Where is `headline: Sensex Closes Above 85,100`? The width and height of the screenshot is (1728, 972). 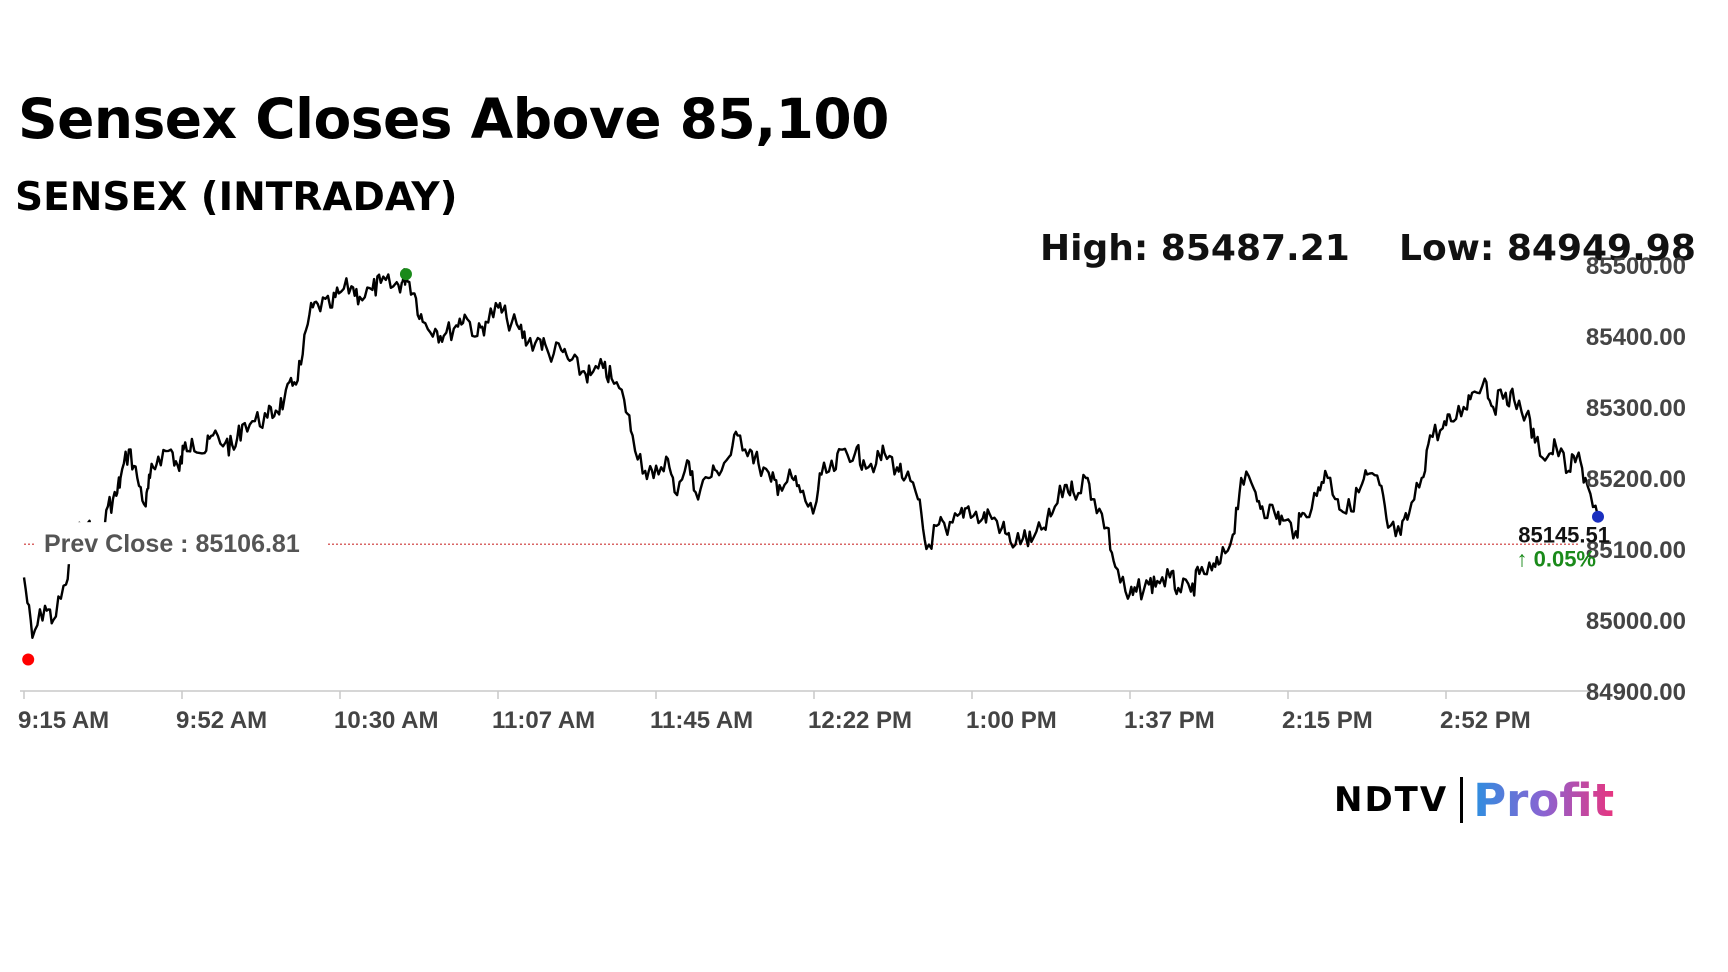 headline: Sensex Closes Above 85,100 is located at coordinates (453, 119).